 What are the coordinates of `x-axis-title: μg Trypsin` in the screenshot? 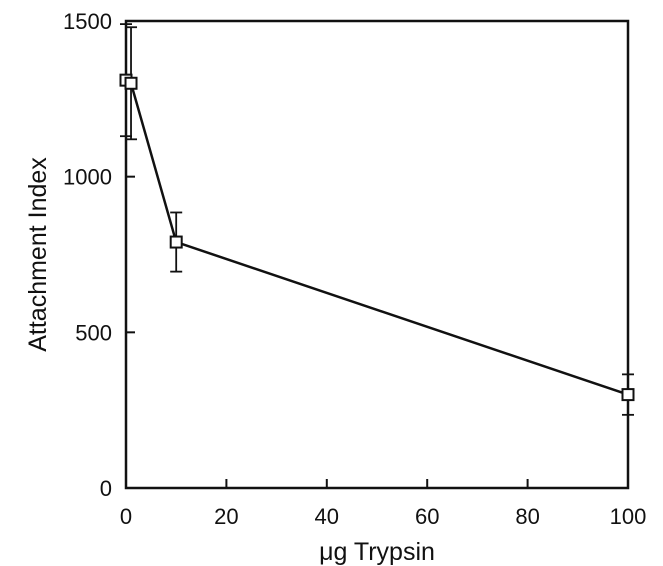 It's located at (377, 552).